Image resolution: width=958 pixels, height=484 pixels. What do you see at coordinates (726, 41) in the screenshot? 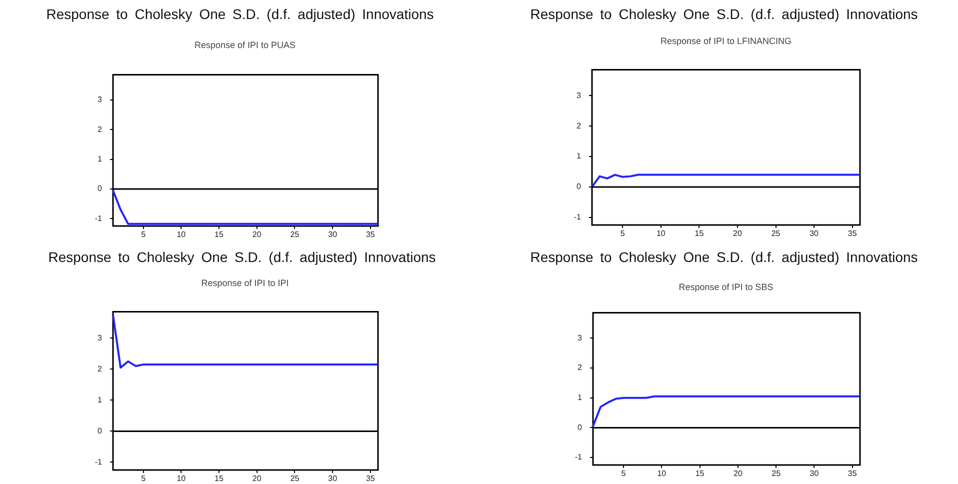
I see `chart-subtitle: Response of IPI to LFINANCING` at bounding box center [726, 41].